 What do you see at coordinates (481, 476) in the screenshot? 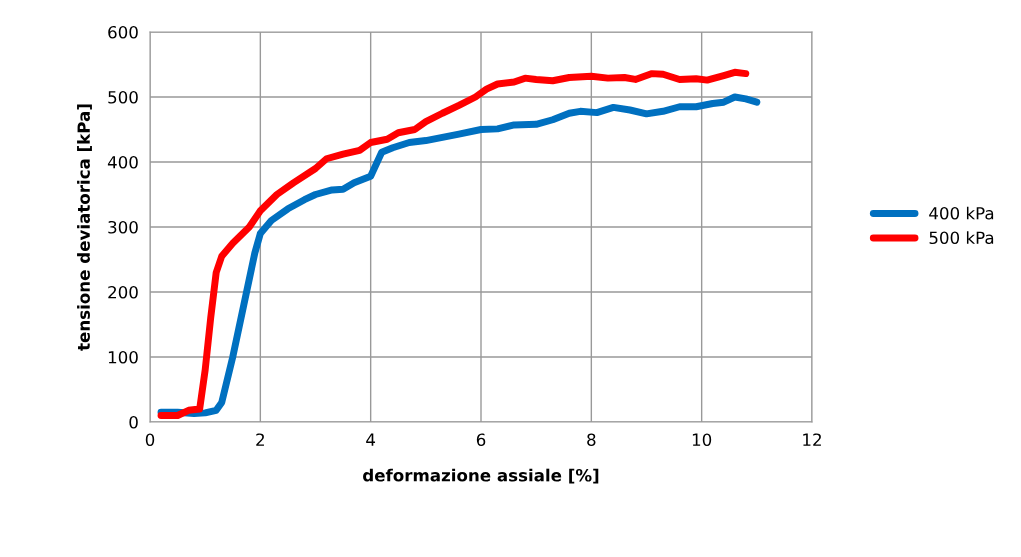
I see `x-axis-title: deformazione assiale [%]` at bounding box center [481, 476].